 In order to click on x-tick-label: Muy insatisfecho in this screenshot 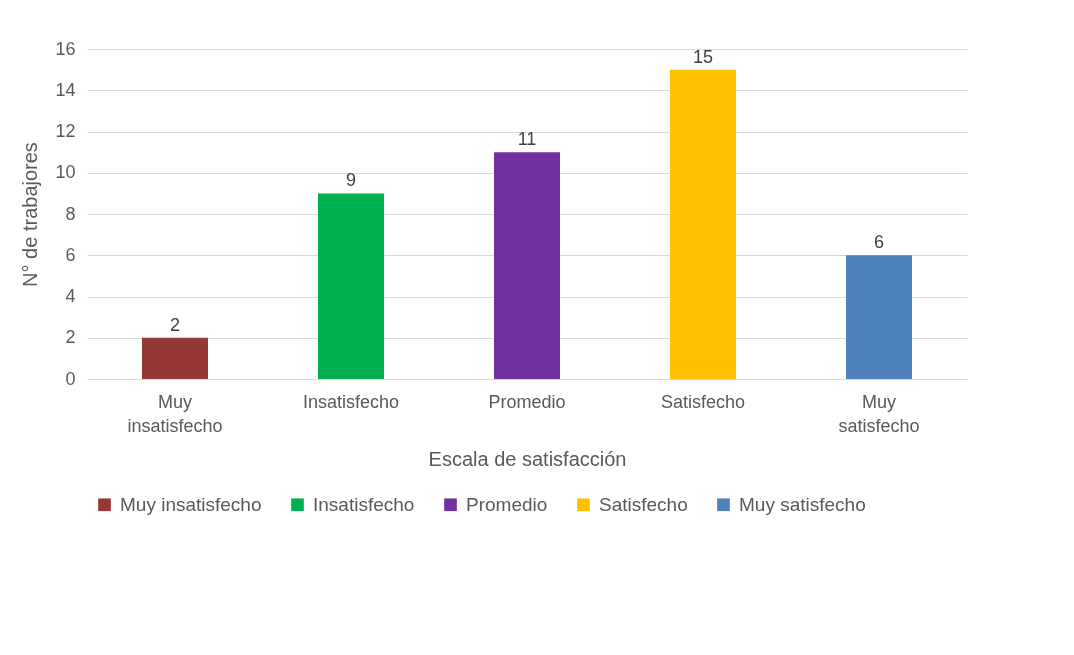, I will do `click(175, 413)`.